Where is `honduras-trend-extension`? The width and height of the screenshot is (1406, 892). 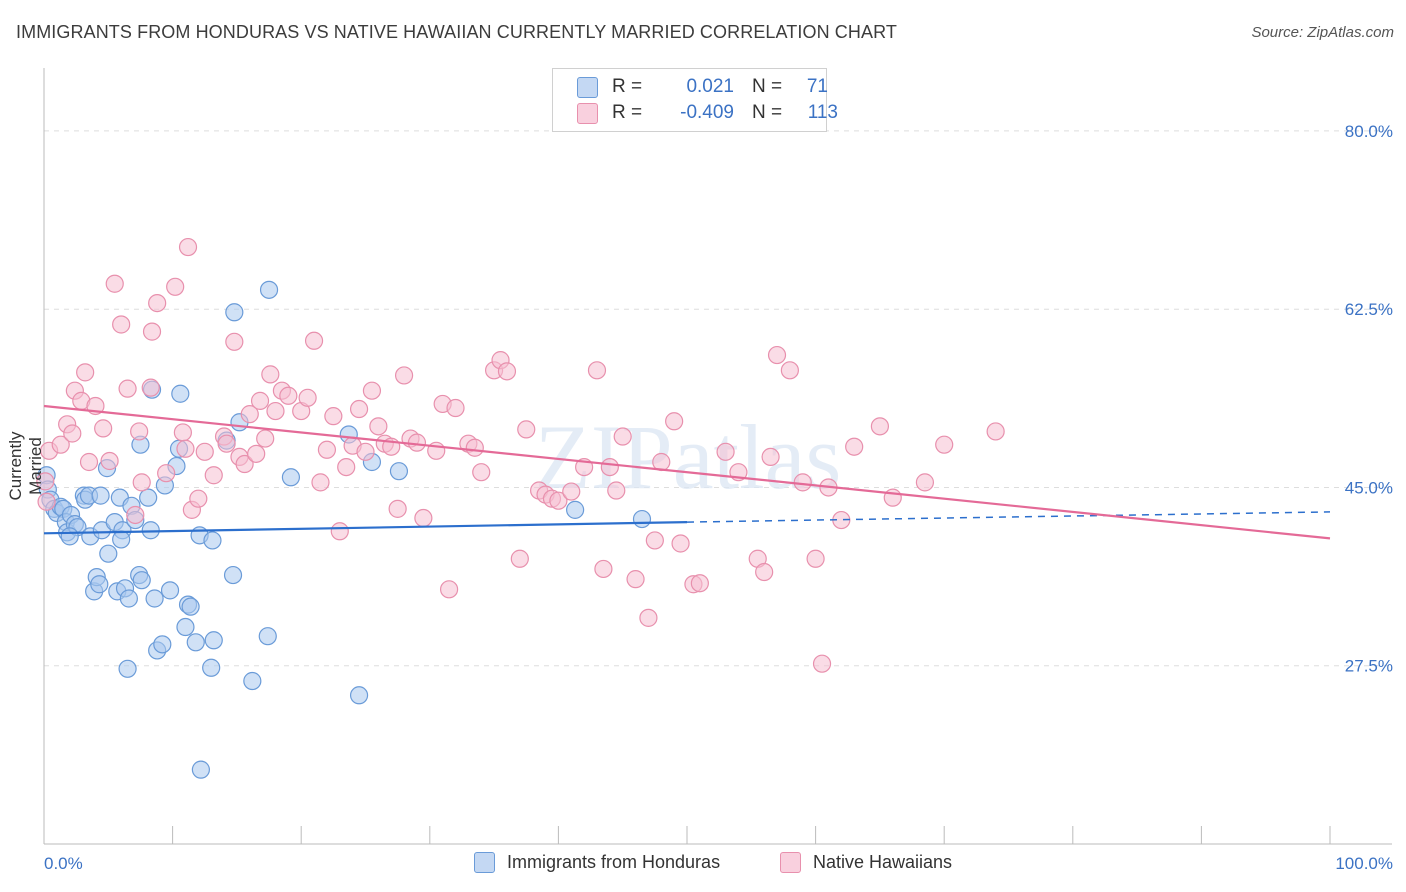
honduras-trend-extension is located at coordinates (1008, 517).